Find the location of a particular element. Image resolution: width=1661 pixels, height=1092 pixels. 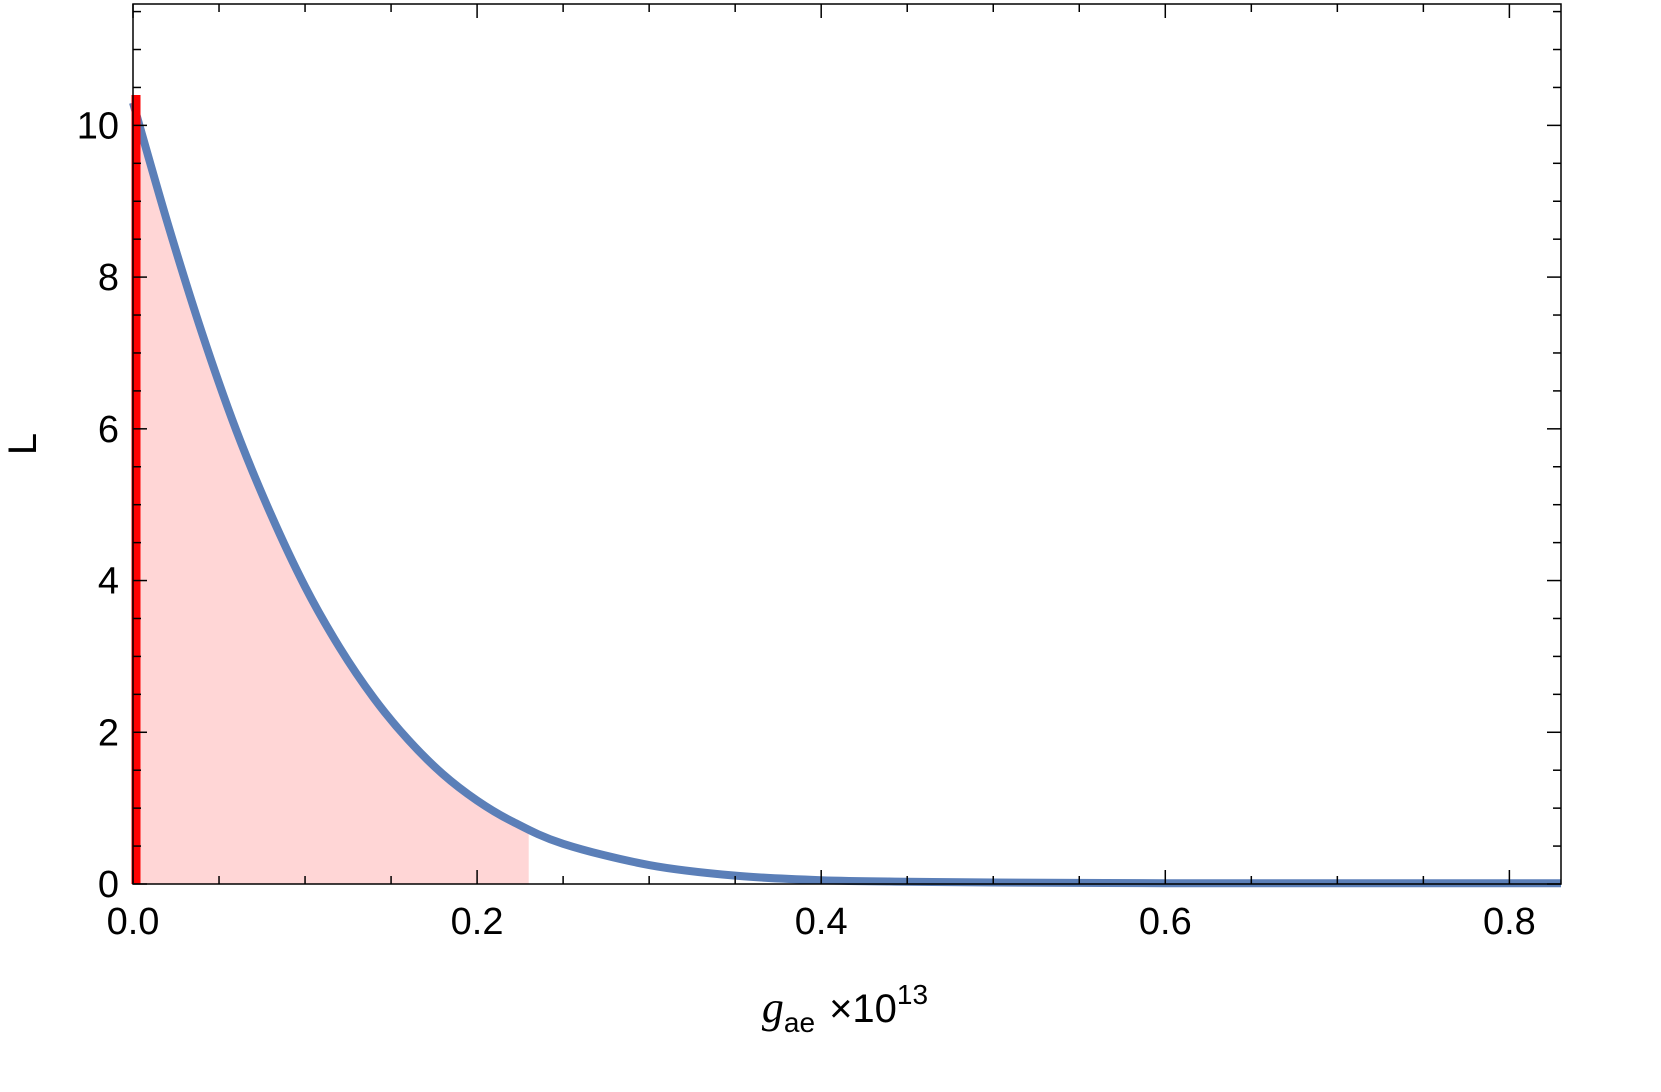

x-tick-label: 0.2 is located at coordinates (477, 922).